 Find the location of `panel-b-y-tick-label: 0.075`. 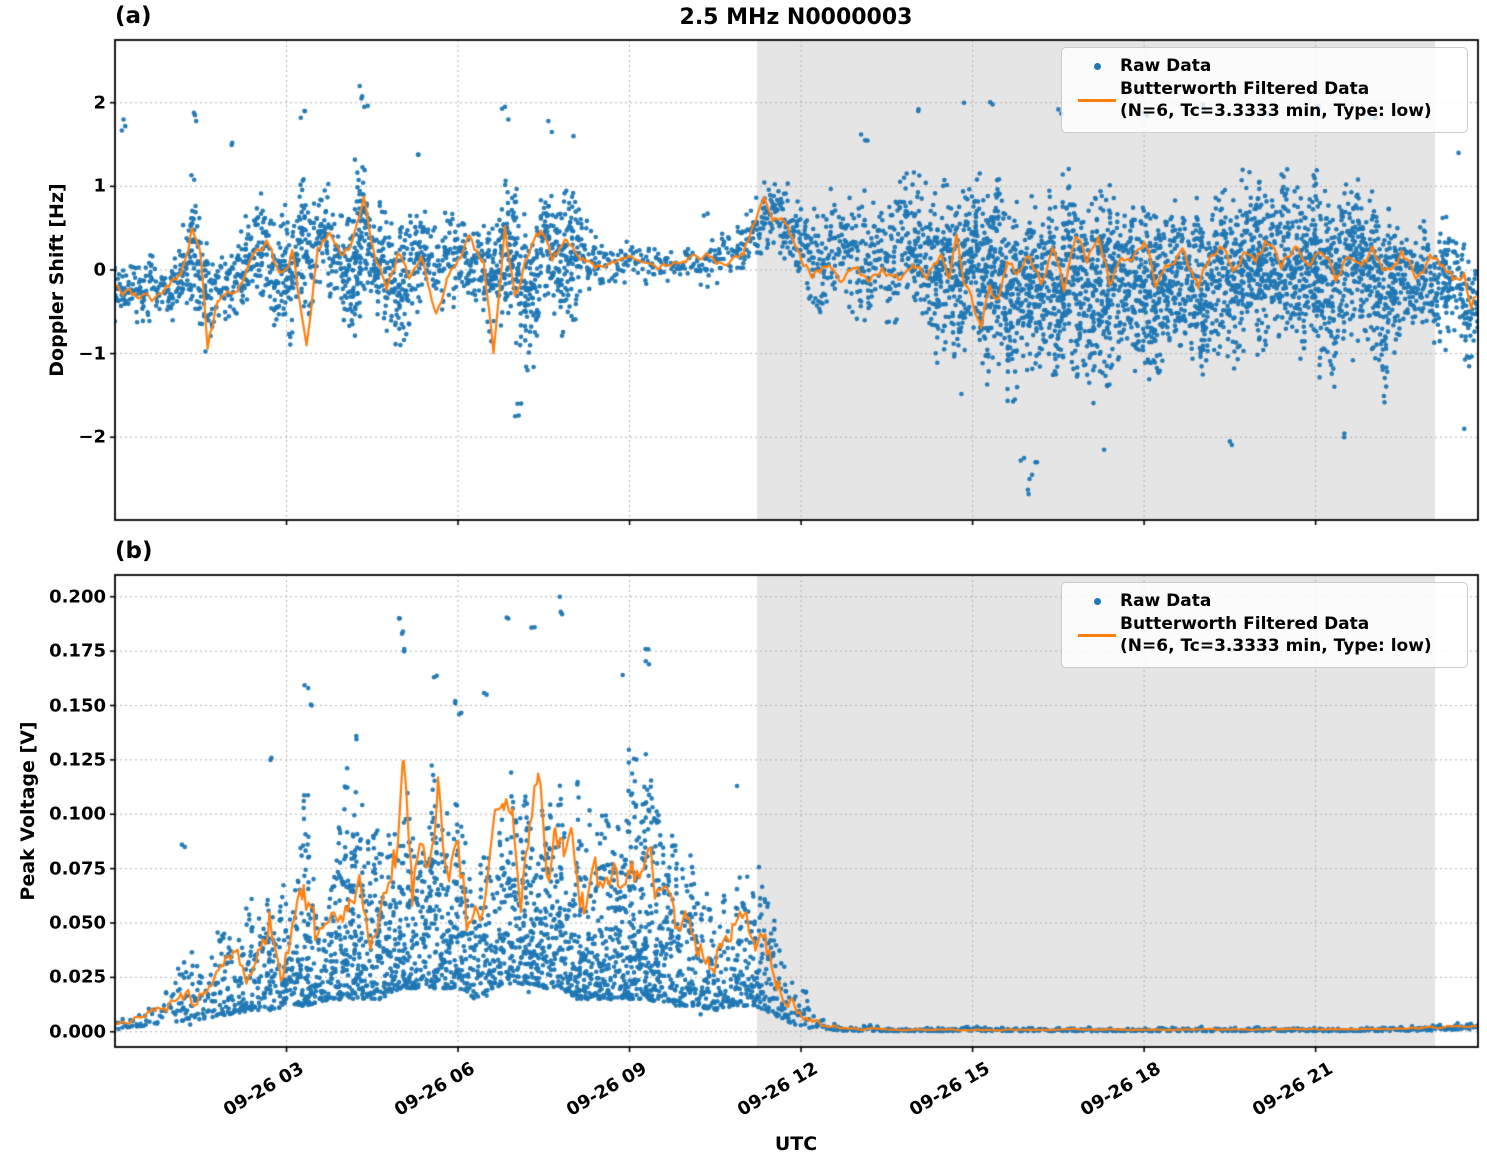

panel-b-y-tick-label: 0.075 is located at coordinates (77, 869).